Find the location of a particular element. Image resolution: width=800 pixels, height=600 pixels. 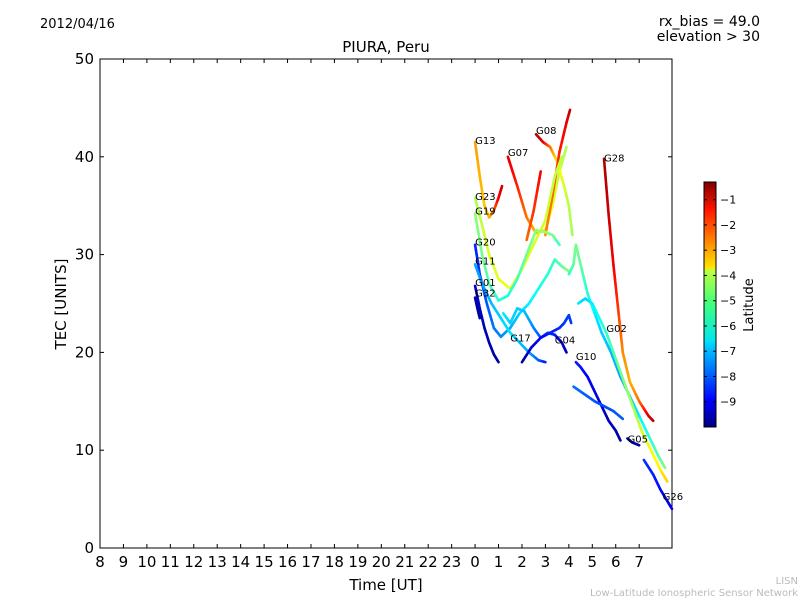

prn-label-g11: G11 is located at coordinates (485, 261).